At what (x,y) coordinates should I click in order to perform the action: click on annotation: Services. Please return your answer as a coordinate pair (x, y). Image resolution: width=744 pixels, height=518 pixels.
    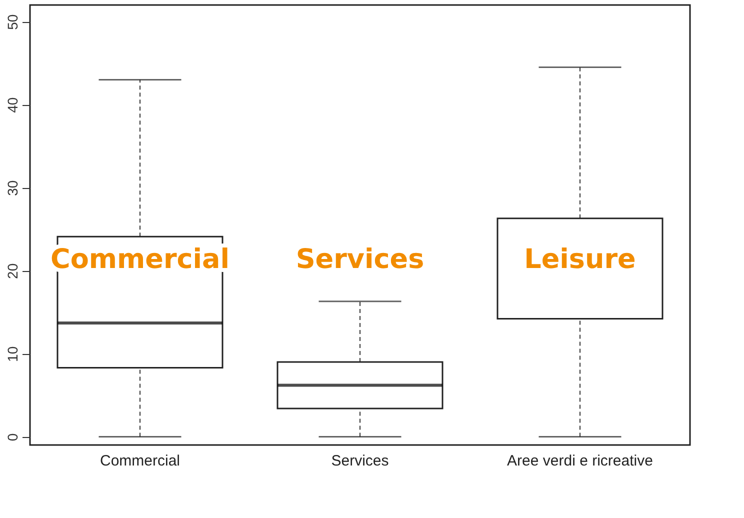
    Looking at the image, I should click on (360, 260).